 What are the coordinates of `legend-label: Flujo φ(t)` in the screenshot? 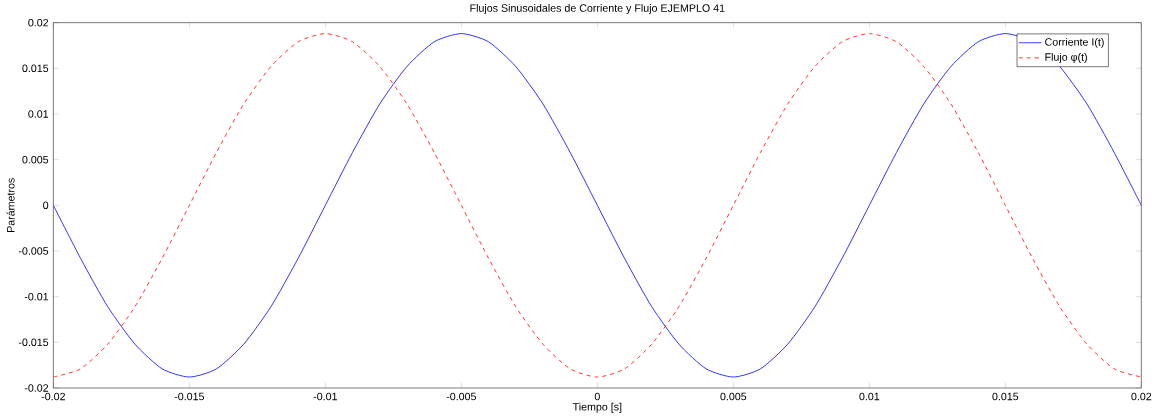 It's located at (1066, 57).